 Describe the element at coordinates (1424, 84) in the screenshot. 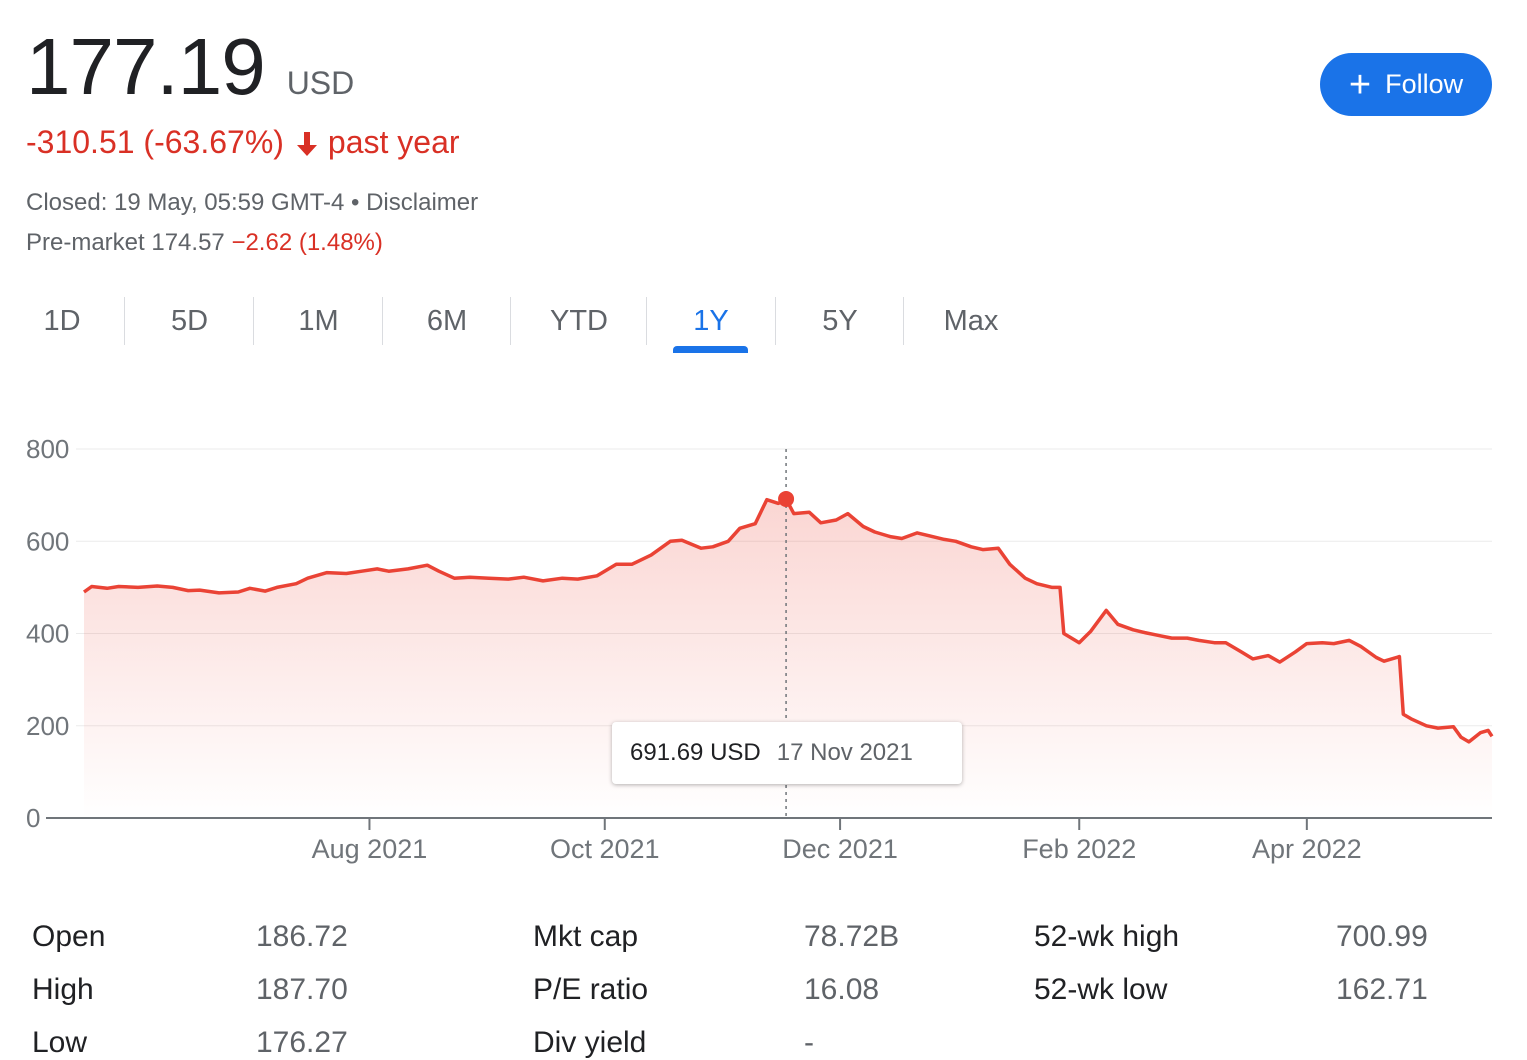

I see `follow-label: Follow` at that location.